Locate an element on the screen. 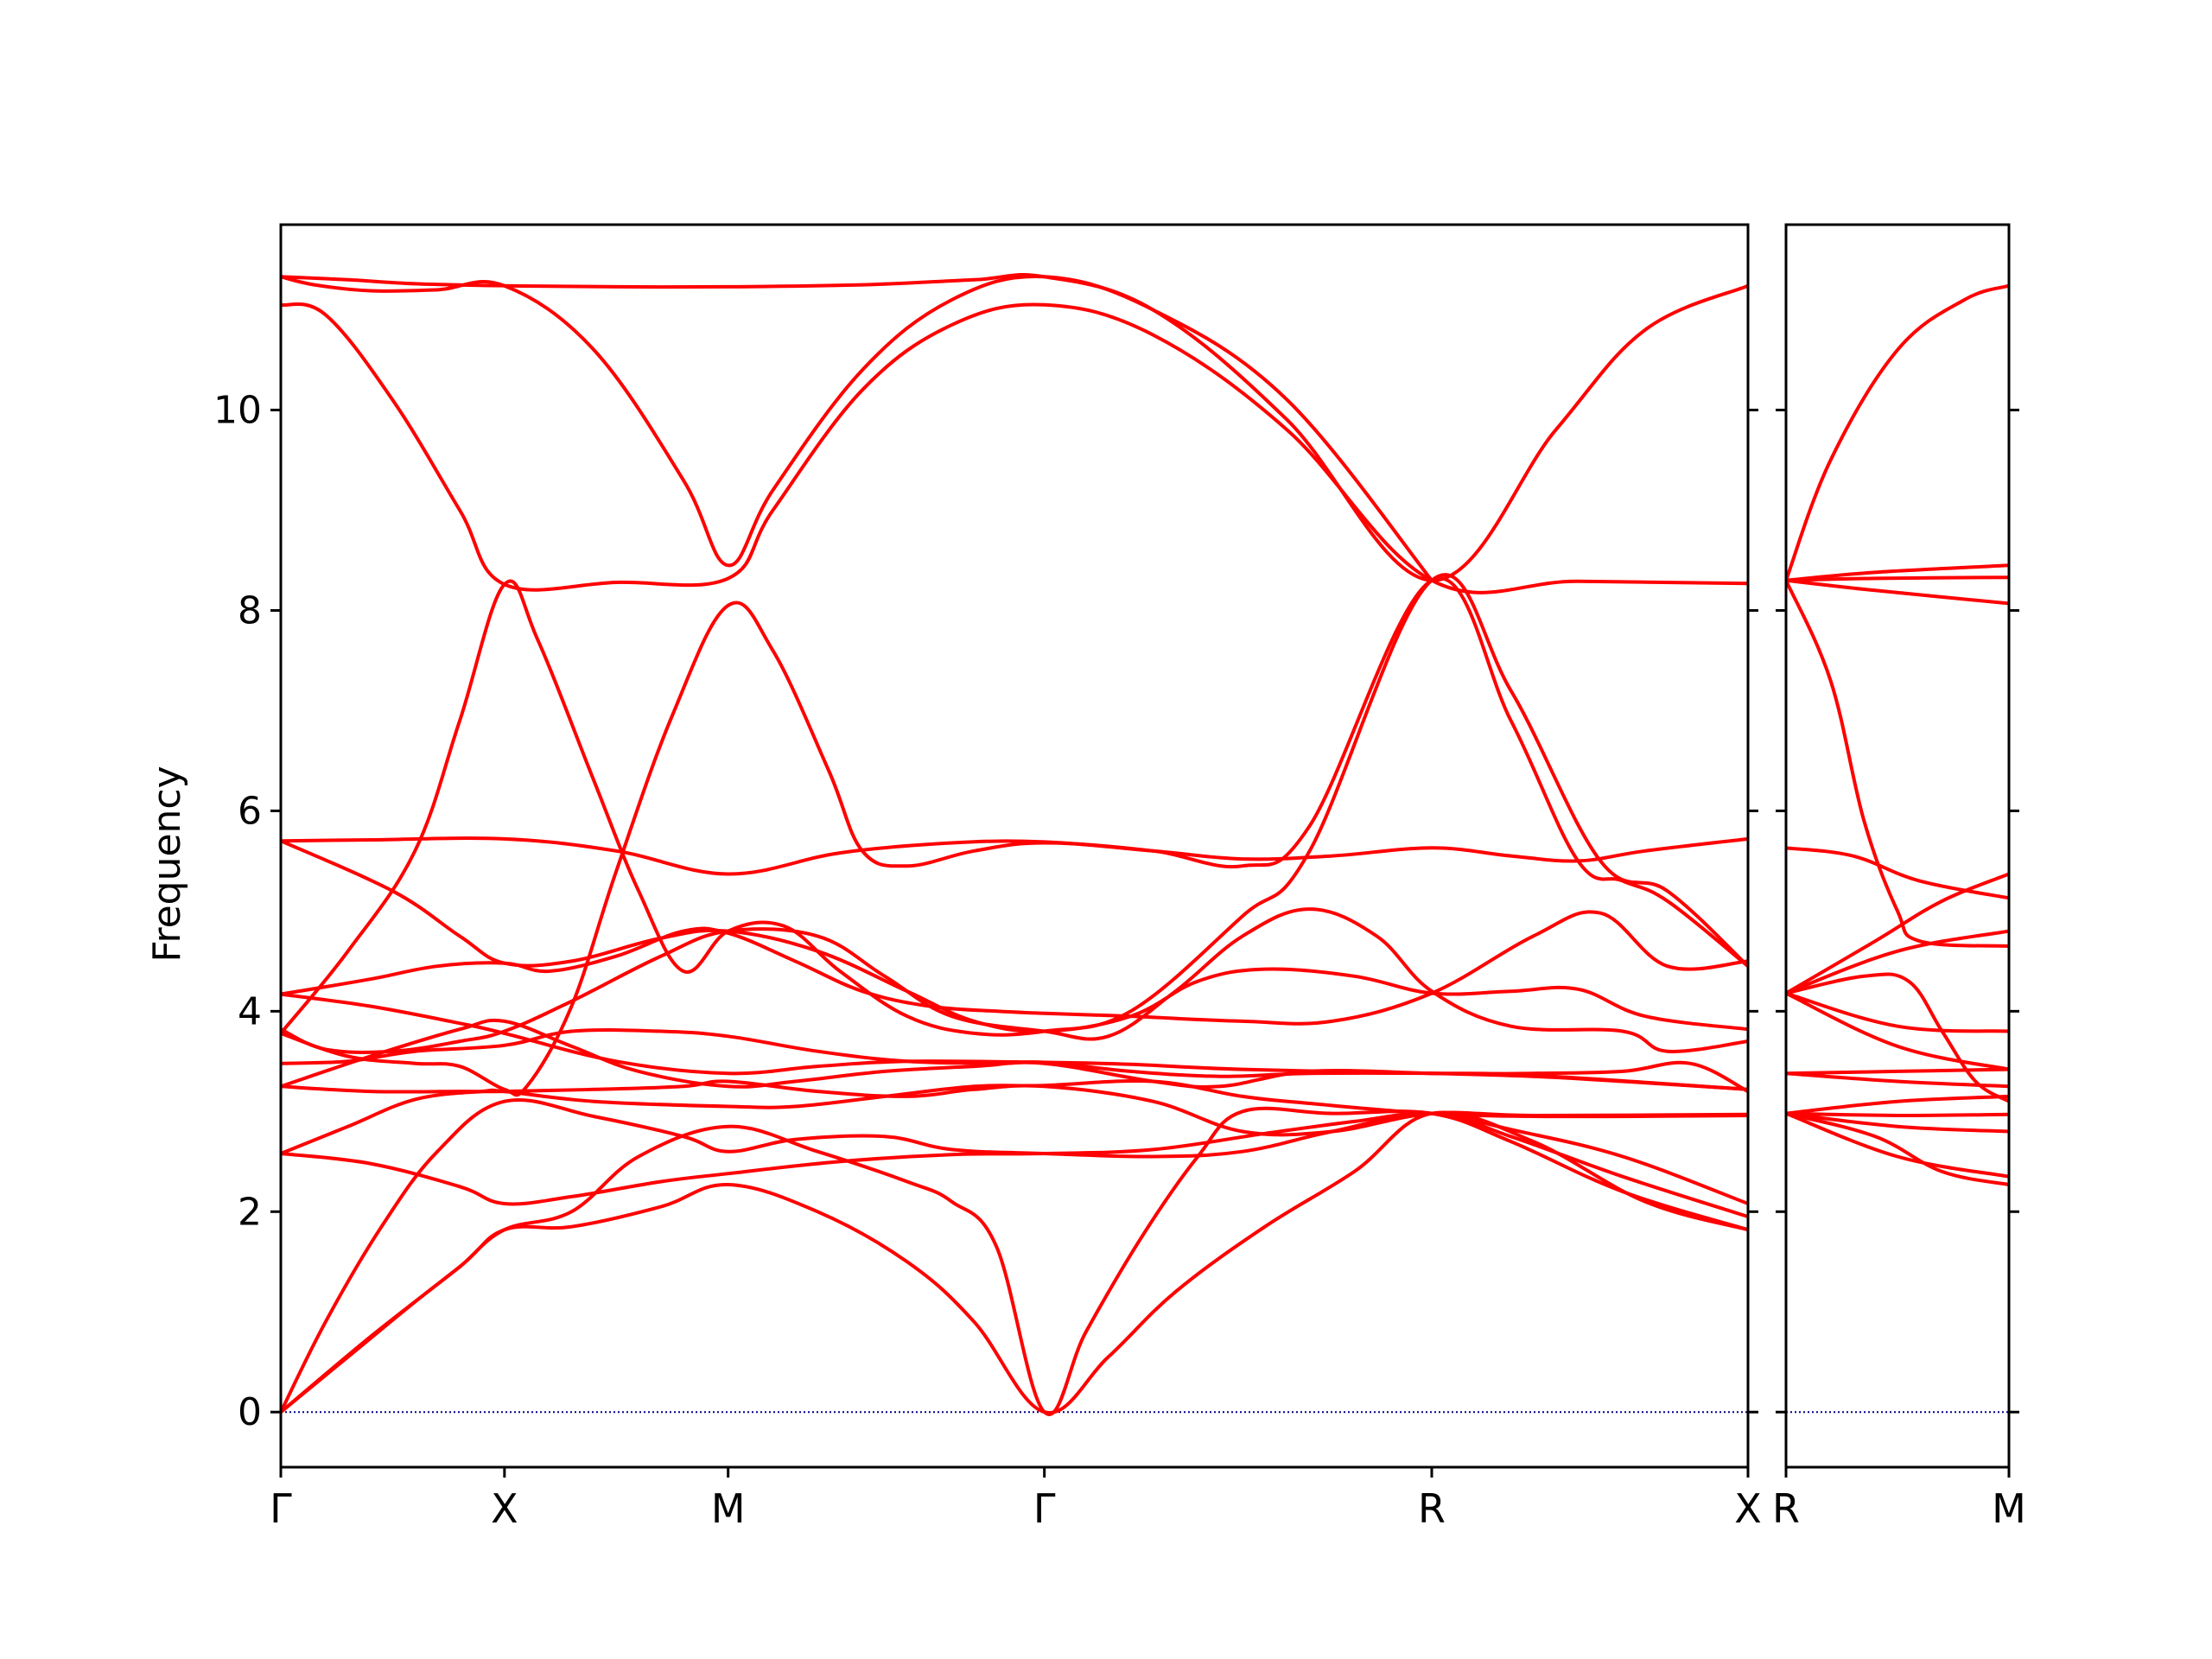 The height and width of the screenshot is (1659, 2212). y-tick-label: 10 is located at coordinates (237, 411).